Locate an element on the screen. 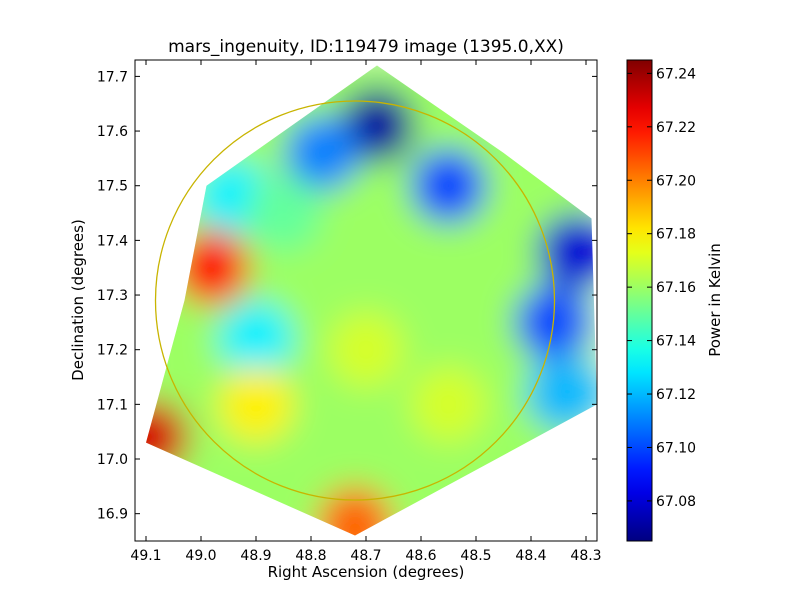 The height and width of the screenshot is (600, 800). colorbar-gradient is located at coordinates (639, 300).